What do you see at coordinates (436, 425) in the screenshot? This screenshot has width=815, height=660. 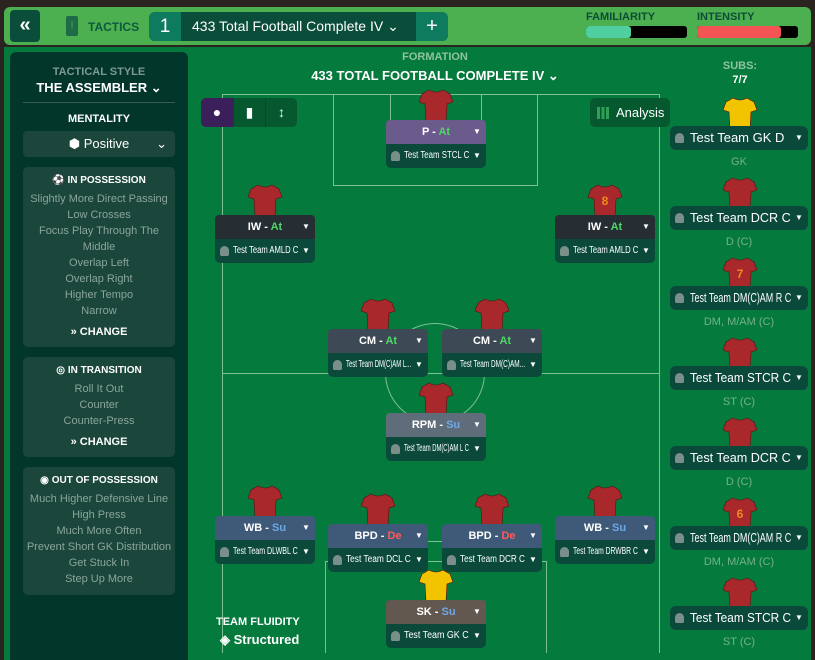 I see `role-selector: RPM - Su ▼` at bounding box center [436, 425].